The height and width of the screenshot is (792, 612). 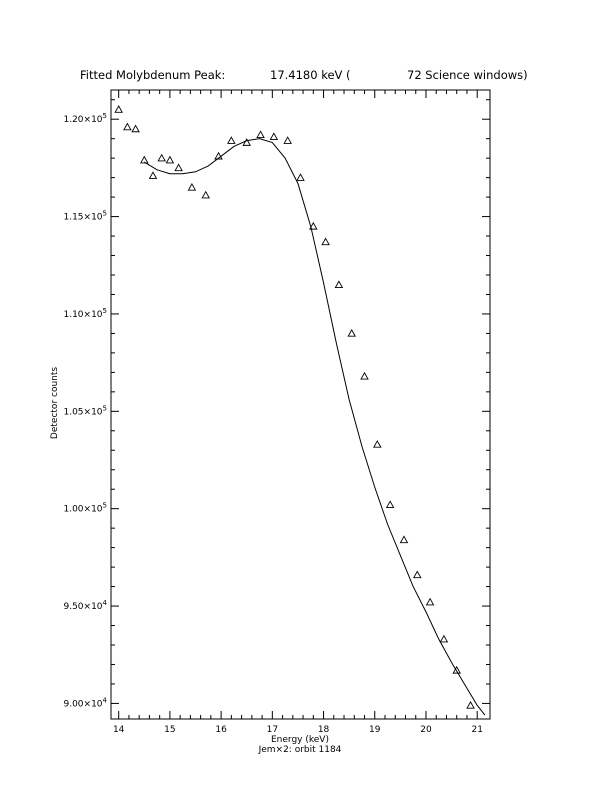 What do you see at coordinates (85, 118) in the screenshot?
I see `y-tick-label: 1.20×10⁵` at bounding box center [85, 118].